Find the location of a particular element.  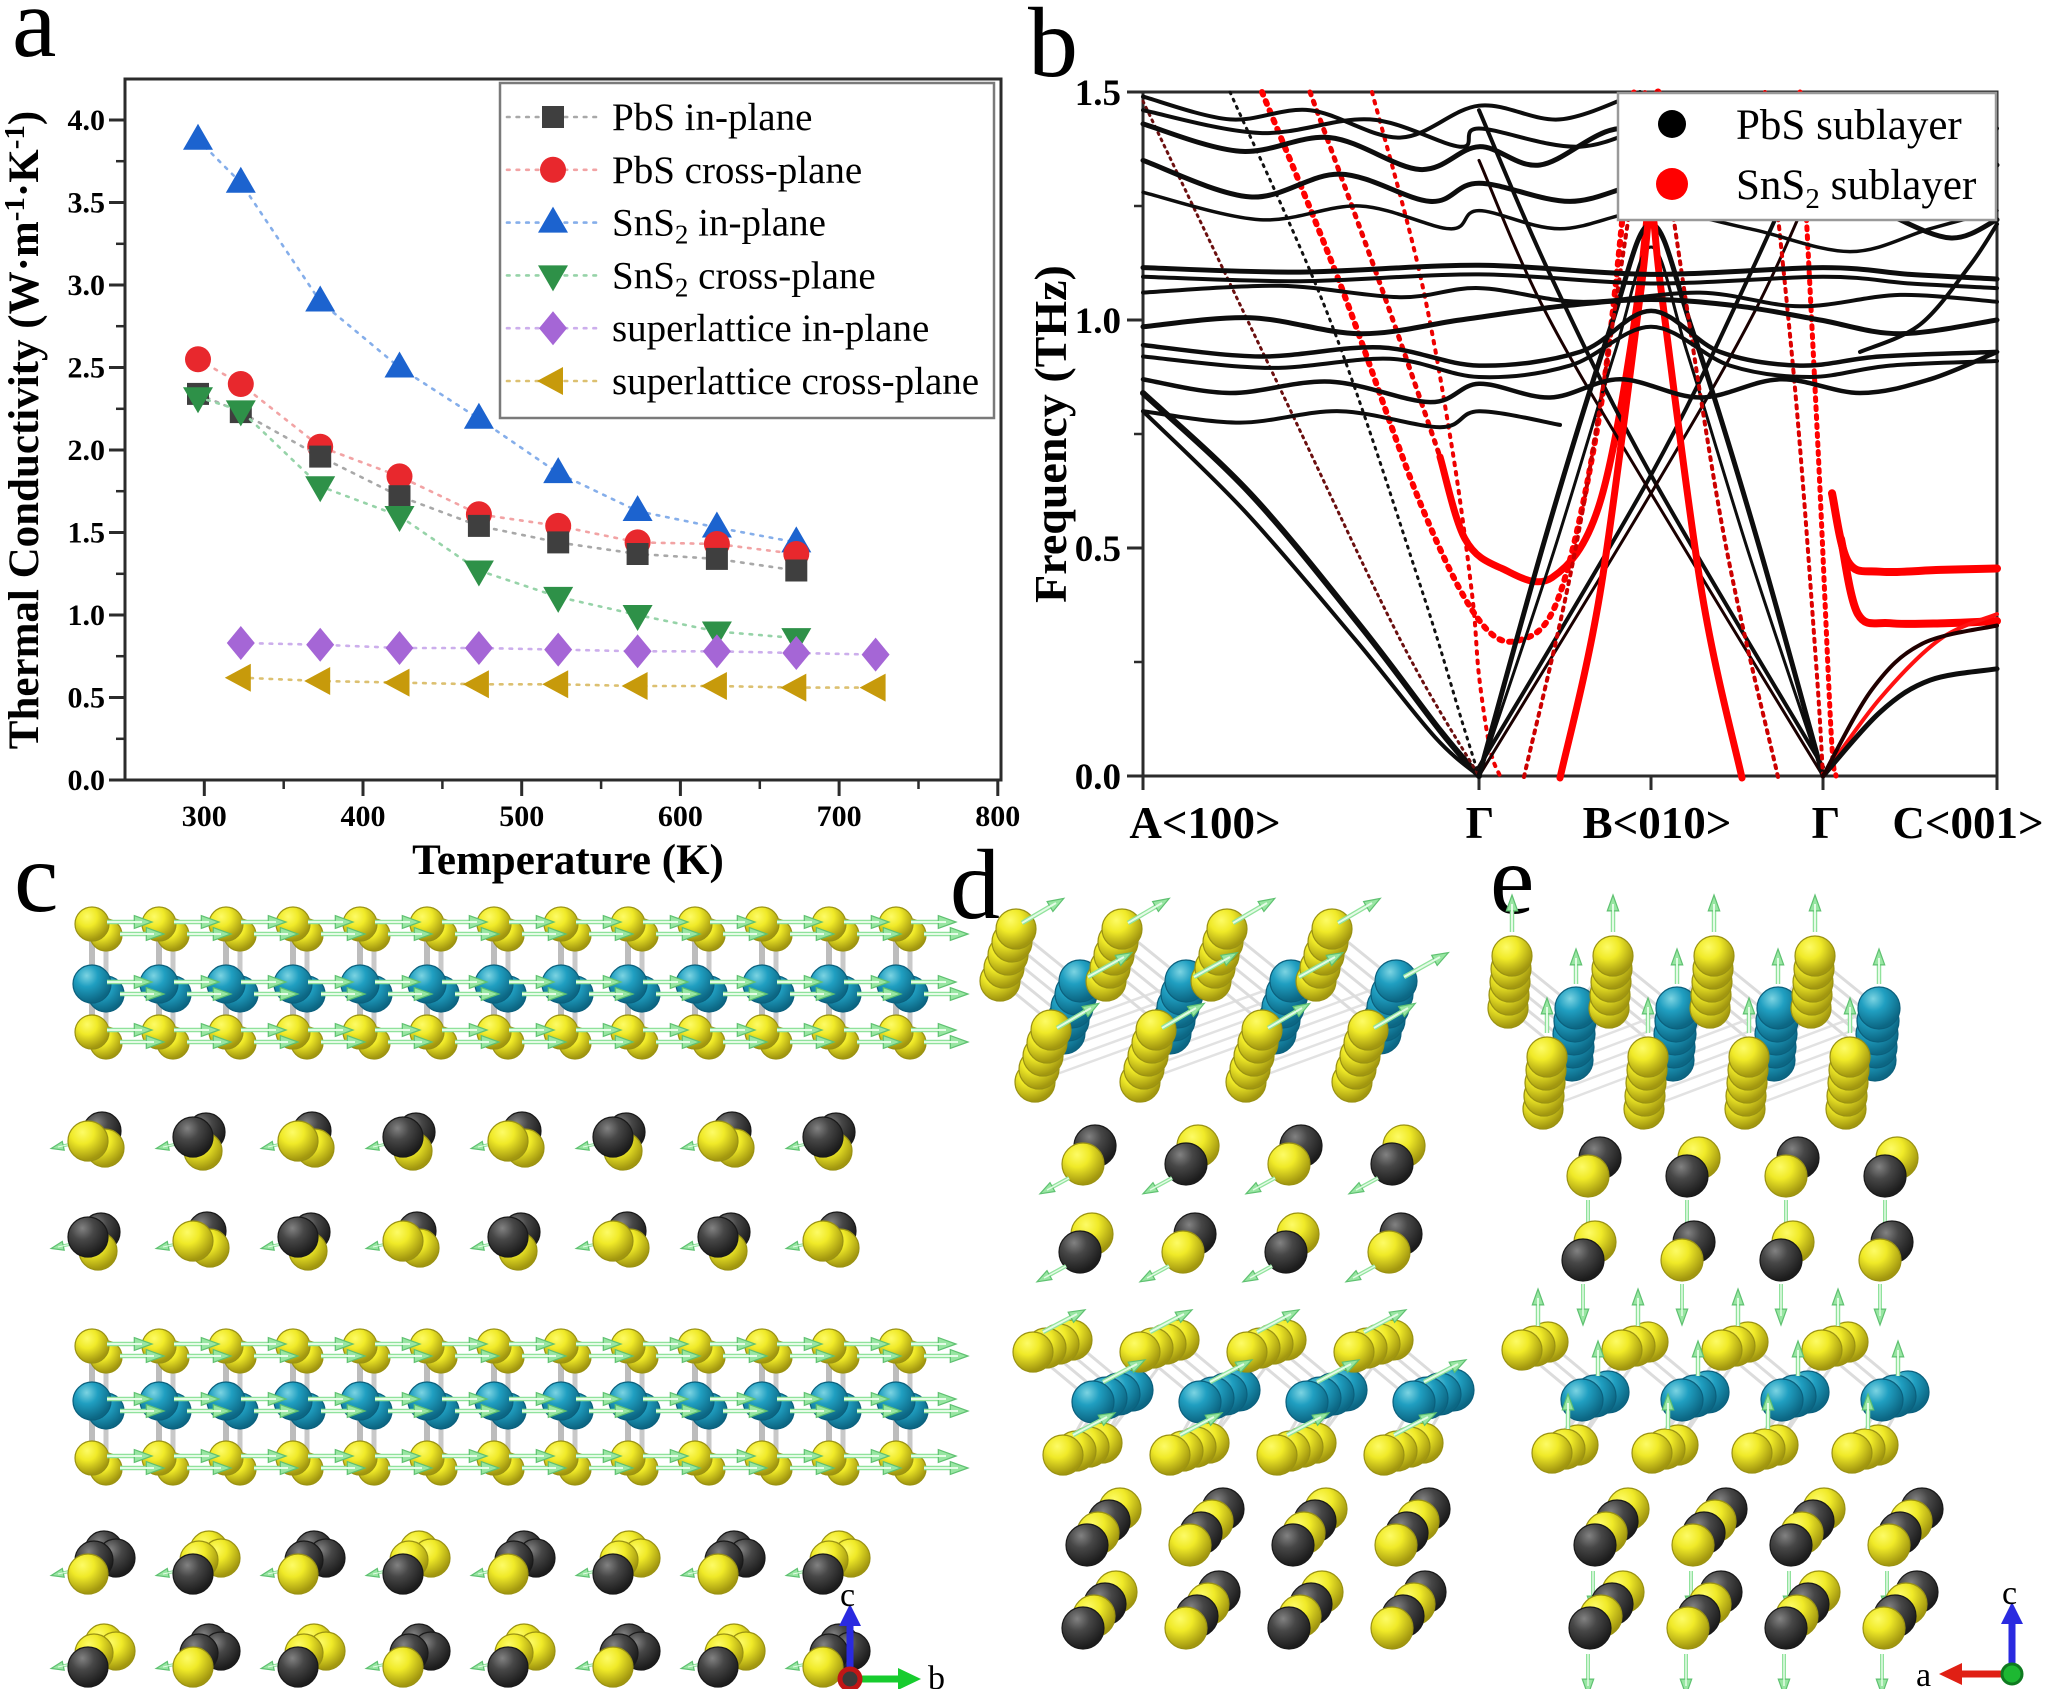

svg-text: 2.5 is located at coordinates (87, 368).